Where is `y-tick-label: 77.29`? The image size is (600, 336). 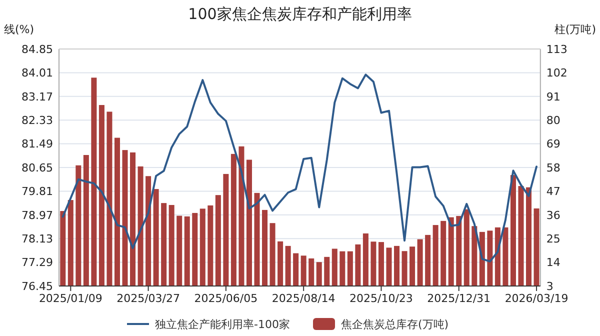 y-tick-label: 77.29 is located at coordinates (37, 263).